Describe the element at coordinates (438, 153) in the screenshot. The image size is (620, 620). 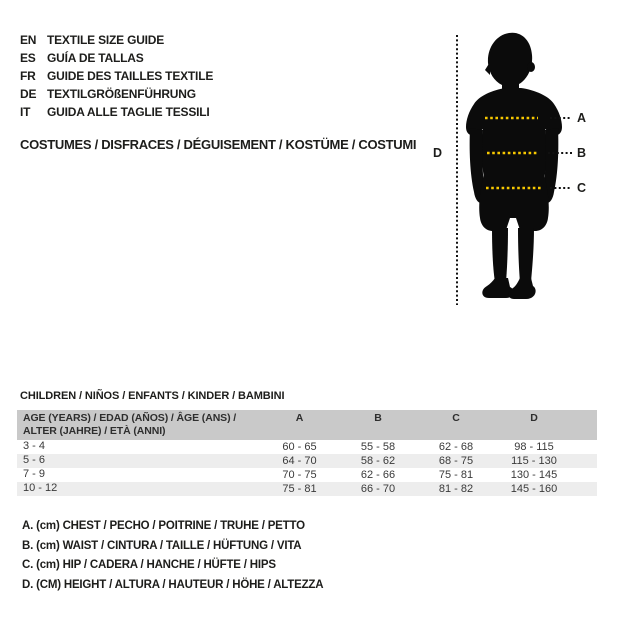
I see `figure-label-d: D` at that location.